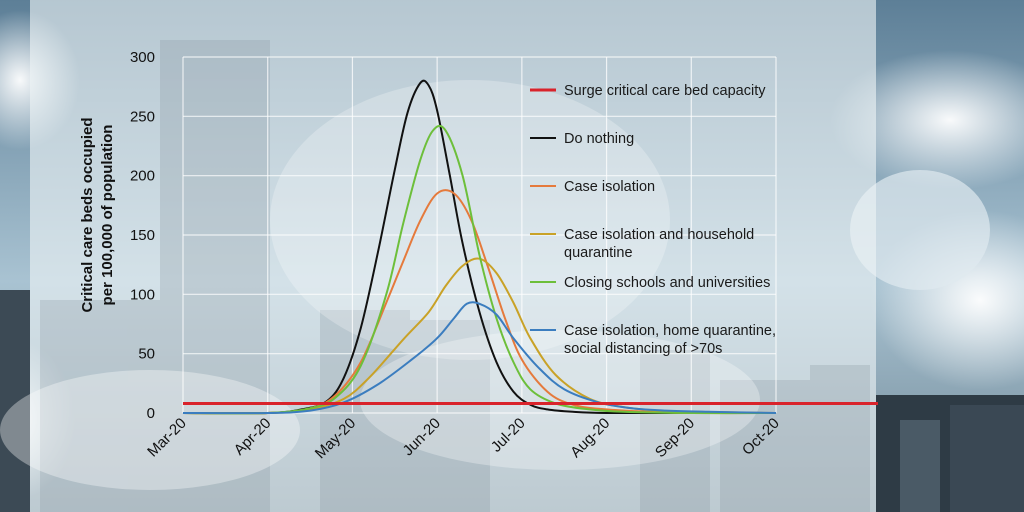 The width and height of the screenshot is (1024, 512). I want to click on legend-label: quarantine, so click(598, 253).